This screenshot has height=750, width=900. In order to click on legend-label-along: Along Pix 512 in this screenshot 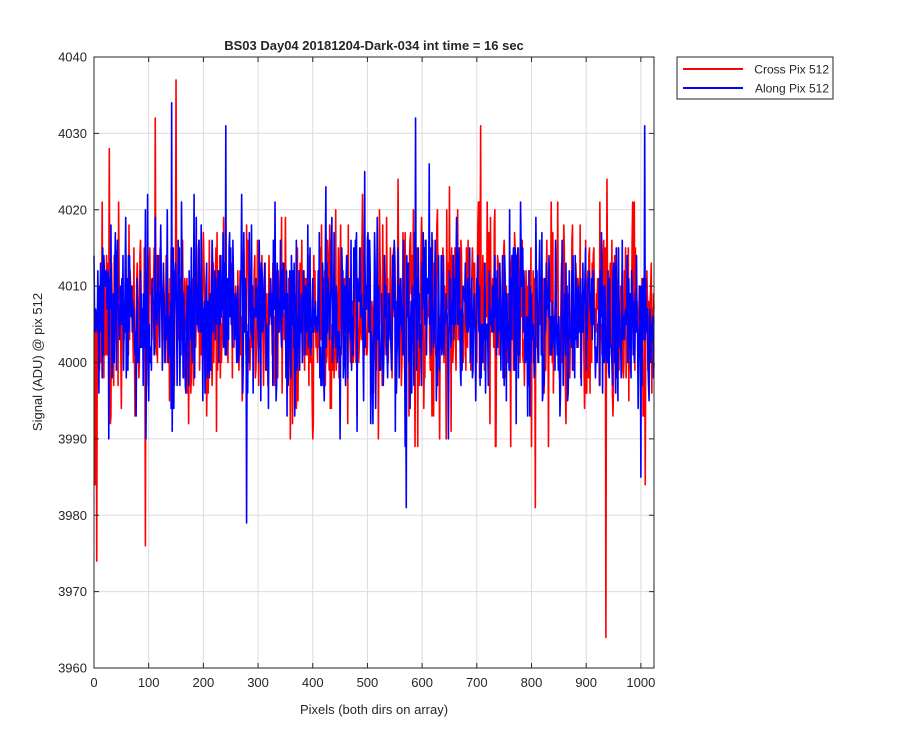, I will do `click(792, 89)`.